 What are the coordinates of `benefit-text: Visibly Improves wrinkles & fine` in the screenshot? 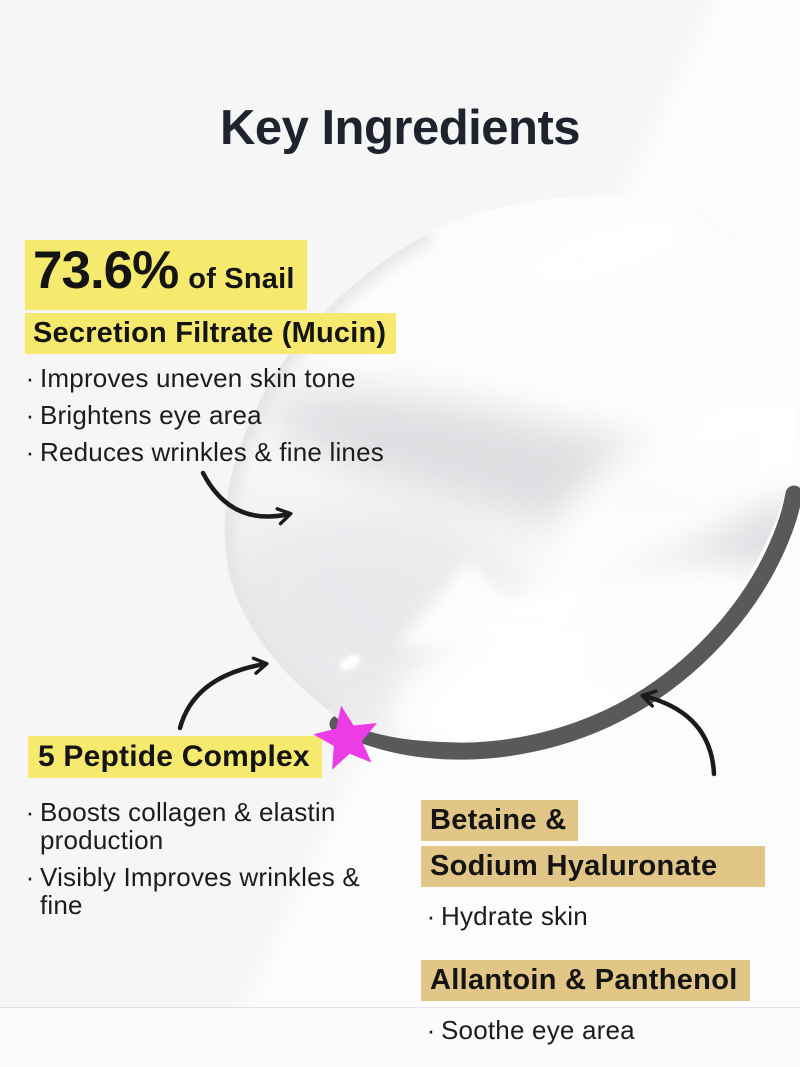 It's located at (200, 891).